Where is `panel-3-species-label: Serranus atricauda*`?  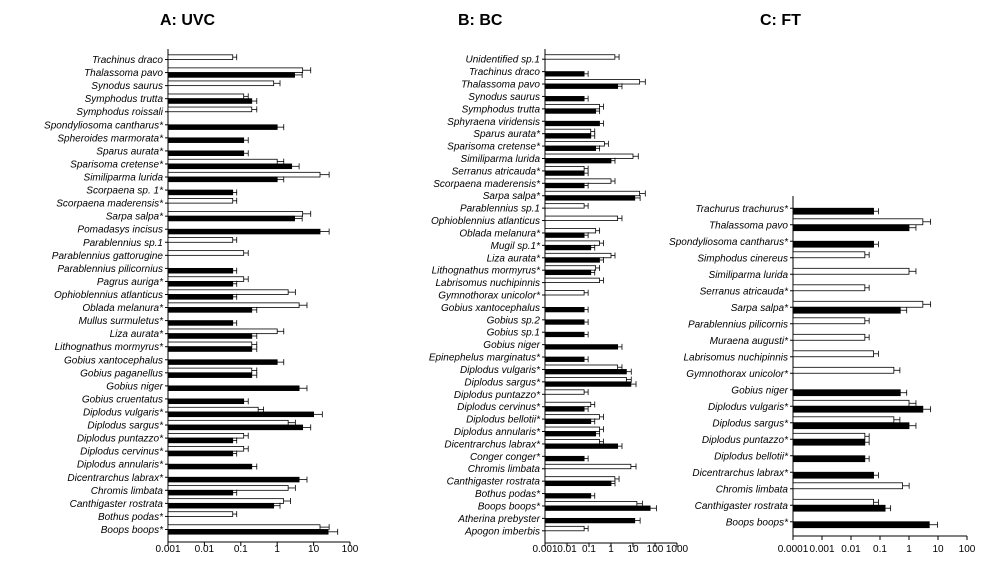 panel-3-species-label: Serranus atricauda* is located at coordinates (744, 291).